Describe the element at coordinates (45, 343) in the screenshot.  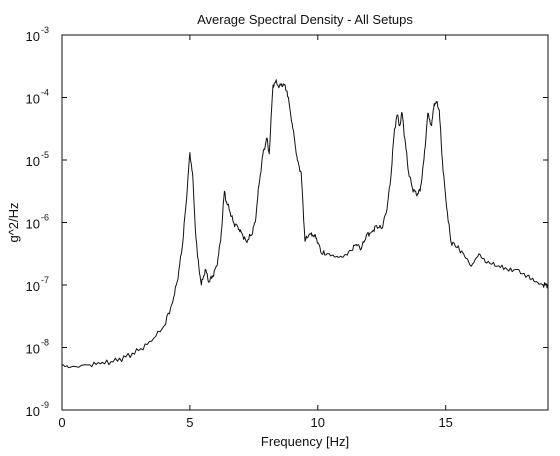
I see `y-tick-exponent: -8` at that location.